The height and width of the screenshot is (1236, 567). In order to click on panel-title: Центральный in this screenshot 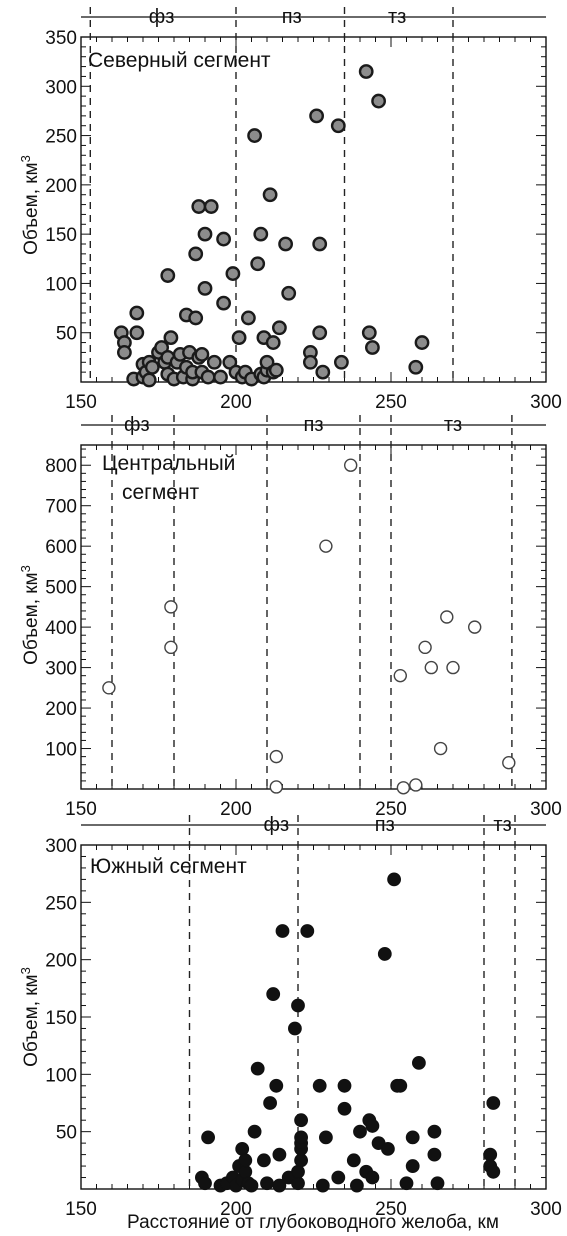, I will do `click(168, 463)`.